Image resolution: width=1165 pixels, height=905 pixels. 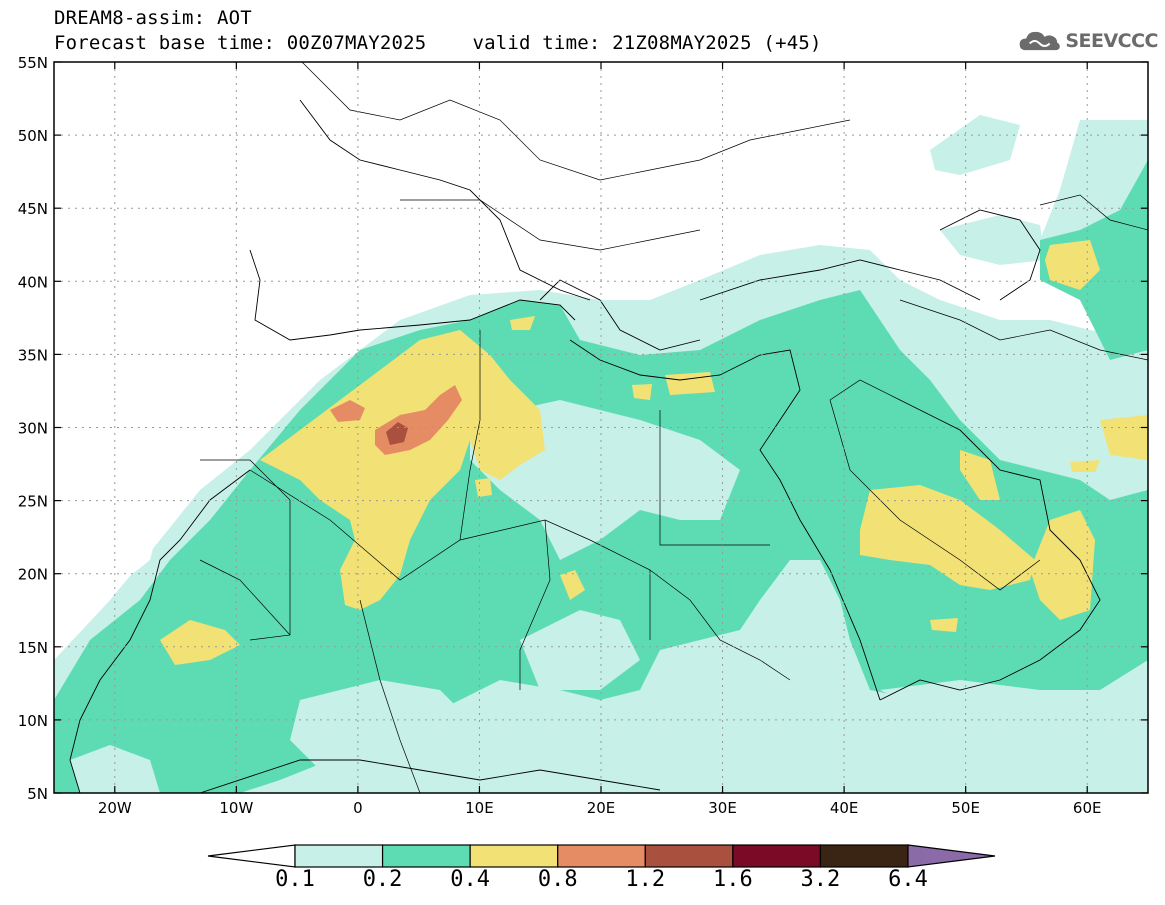 I want to click on colorbar, so click(x=601, y=856).